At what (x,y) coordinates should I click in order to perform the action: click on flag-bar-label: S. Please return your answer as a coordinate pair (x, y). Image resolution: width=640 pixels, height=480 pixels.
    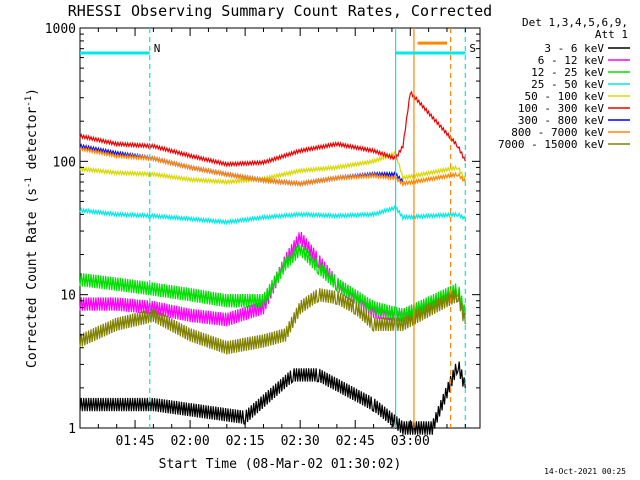
    Looking at the image, I should click on (472, 48).